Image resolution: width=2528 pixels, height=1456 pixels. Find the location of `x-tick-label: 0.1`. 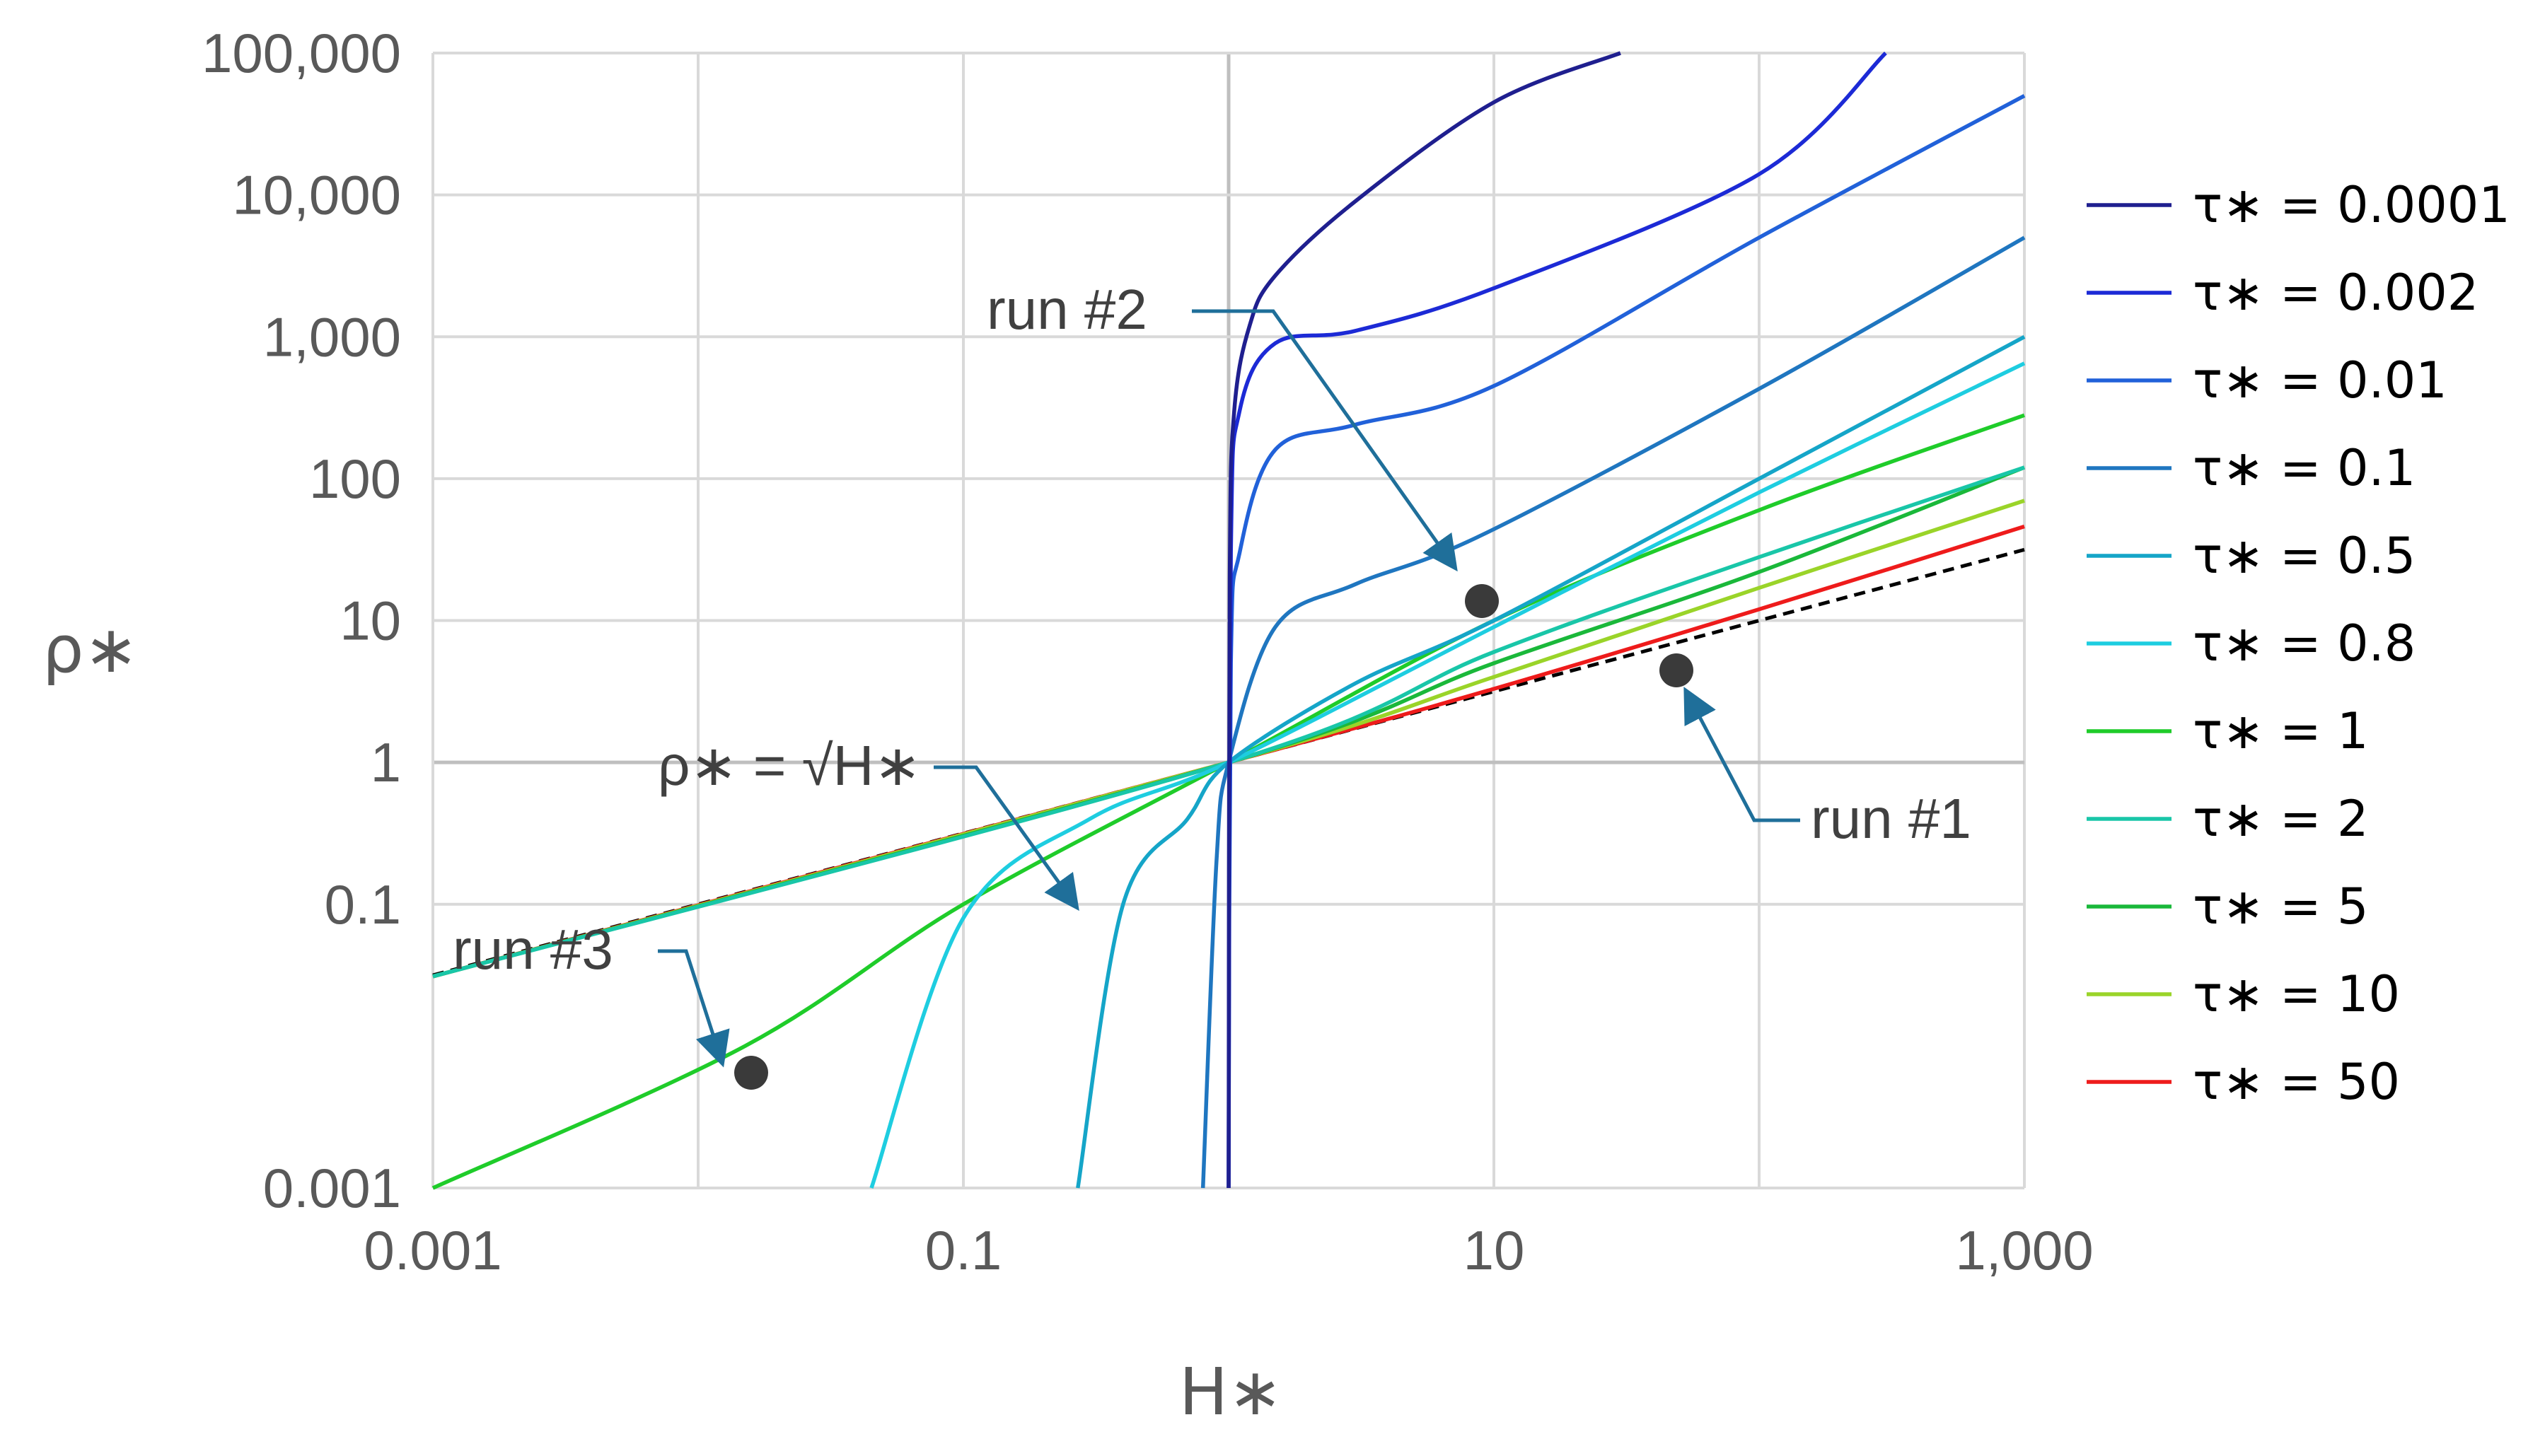

x-tick-label: 0.1 is located at coordinates (964, 1250).